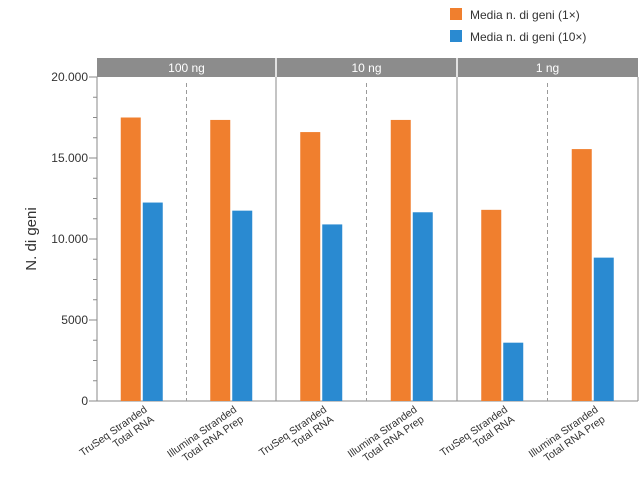  What do you see at coordinates (525, 15) in the screenshot?
I see `legend-label: Media n. di geni (1×)` at bounding box center [525, 15].